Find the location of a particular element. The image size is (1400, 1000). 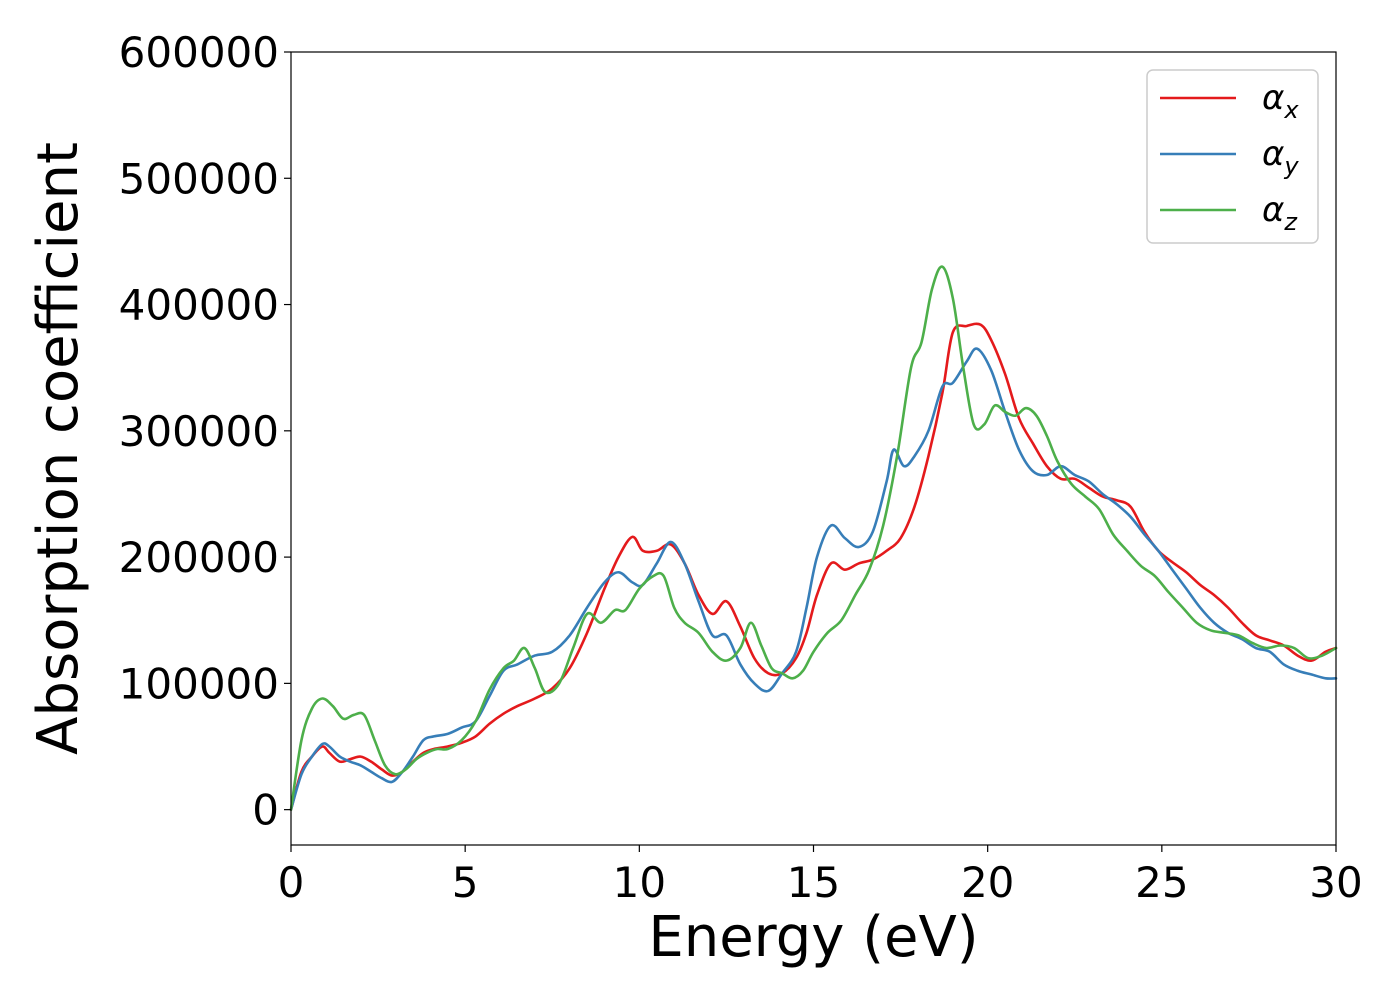

y-tick-label: 500000 is located at coordinates (199, 178).